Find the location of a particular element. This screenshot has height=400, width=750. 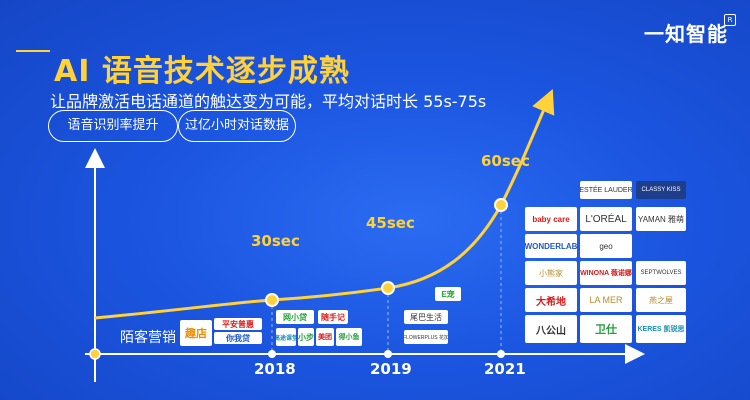

logo-winona: WINONA 薇诺娜 is located at coordinates (606, 273).